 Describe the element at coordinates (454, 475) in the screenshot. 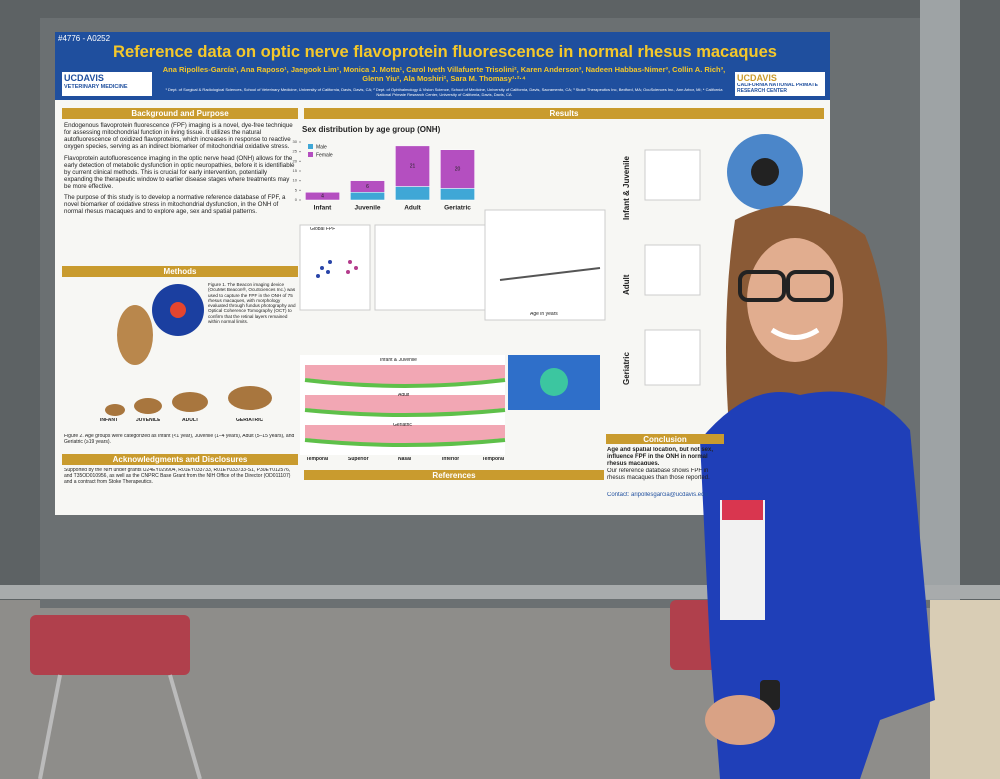

I see `section-heading: References` at that location.